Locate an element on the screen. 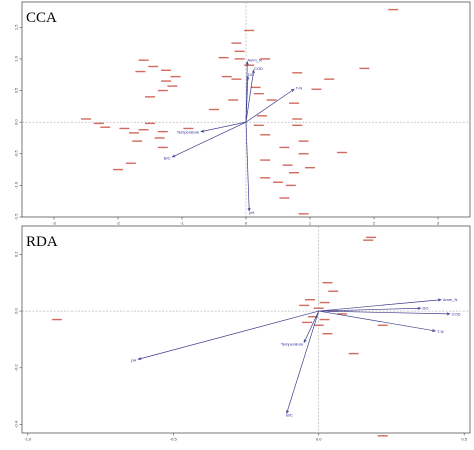 This screenshot has width=474, height=450. cca-y-tick-label: 1.5 is located at coordinates (16, 27).